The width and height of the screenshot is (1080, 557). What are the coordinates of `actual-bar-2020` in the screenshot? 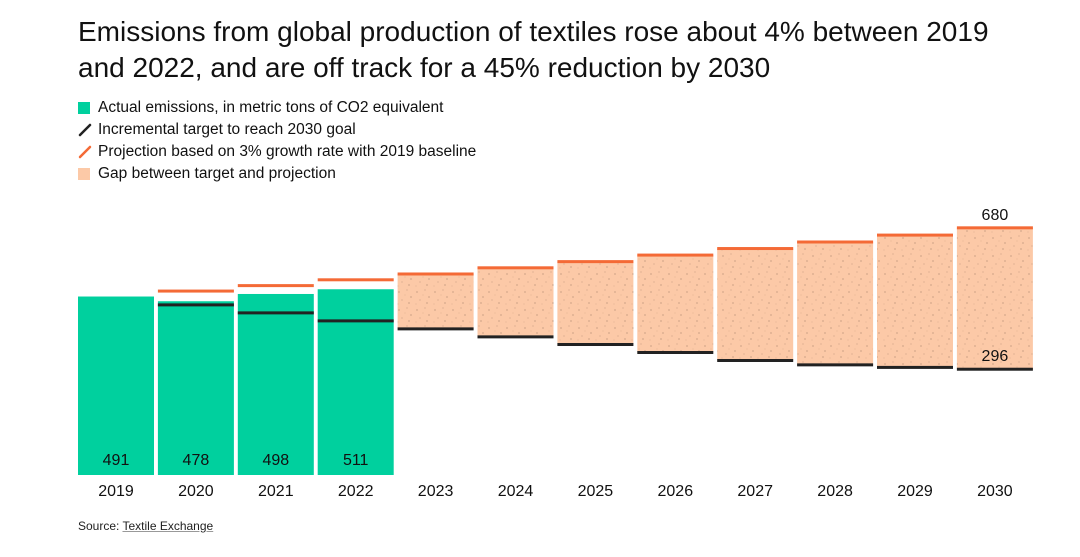 It's located at (195, 388).